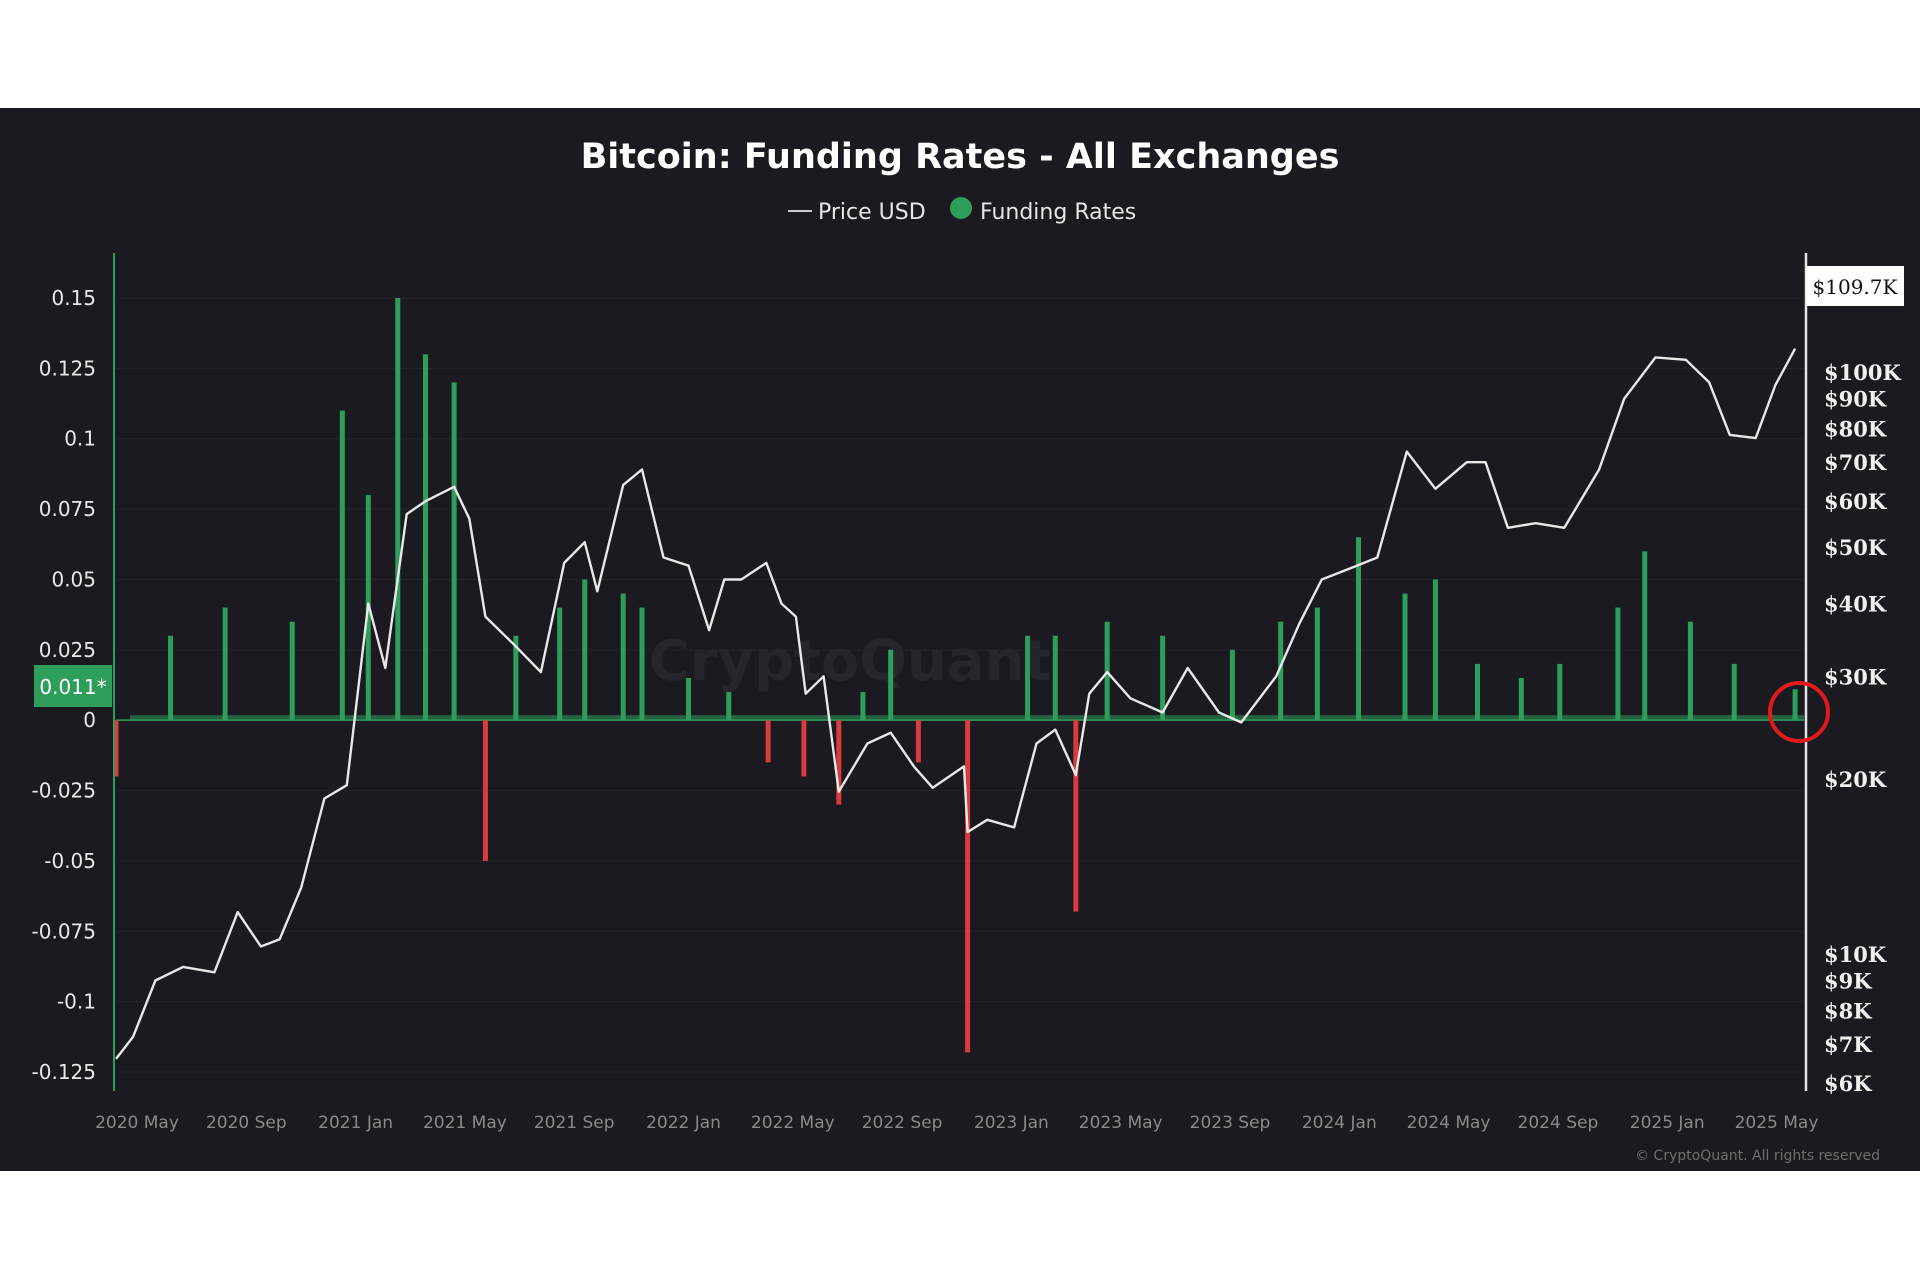 The width and height of the screenshot is (1920, 1280). Describe the element at coordinates (1799, 712) in the screenshot. I see `highlight-circle` at that location.